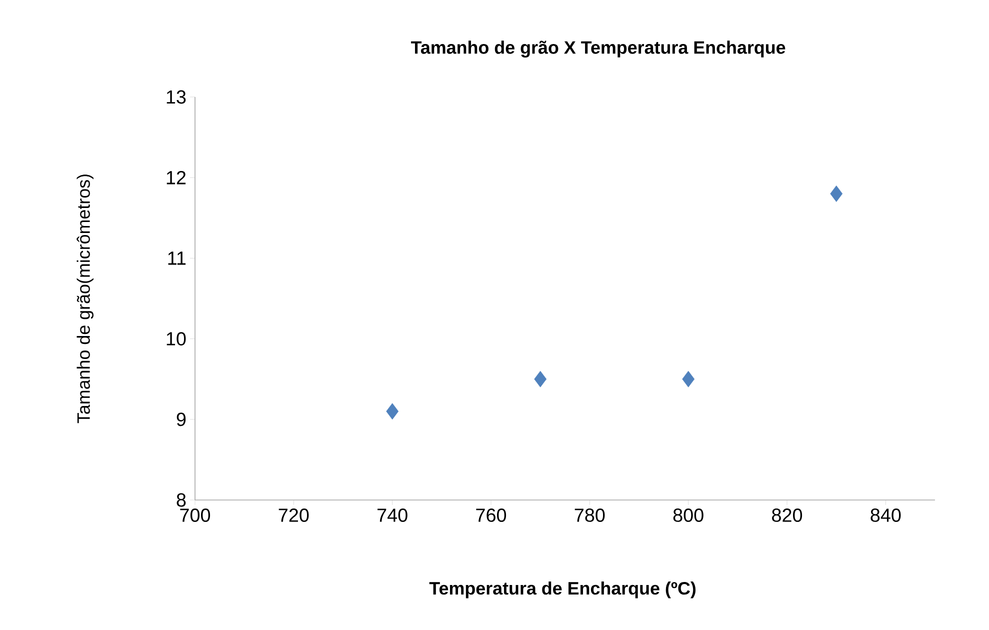 The height and width of the screenshot is (630, 989). I want to click on y-tick-label: 8, so click(181, 500).